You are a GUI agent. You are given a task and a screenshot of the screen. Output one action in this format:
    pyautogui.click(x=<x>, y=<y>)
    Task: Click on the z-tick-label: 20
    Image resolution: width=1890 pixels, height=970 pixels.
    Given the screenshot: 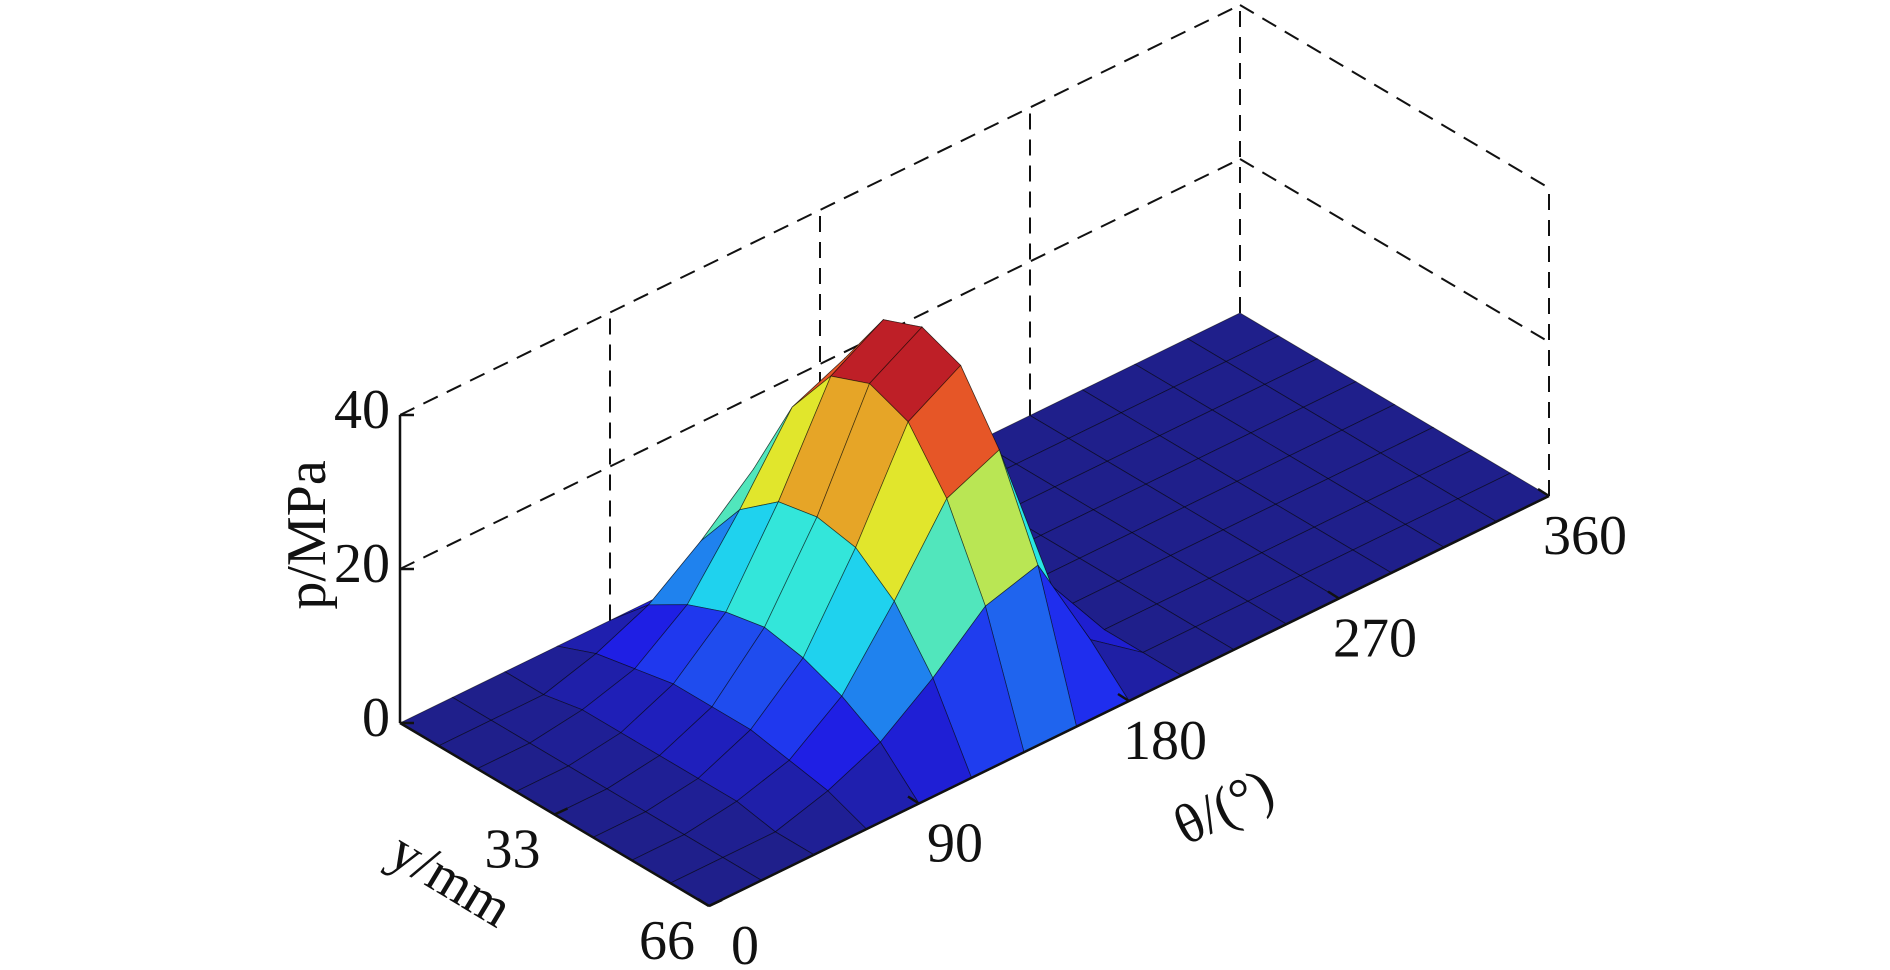 What is the action you would take?
    pyautogui.click(x=362, y=564)
    